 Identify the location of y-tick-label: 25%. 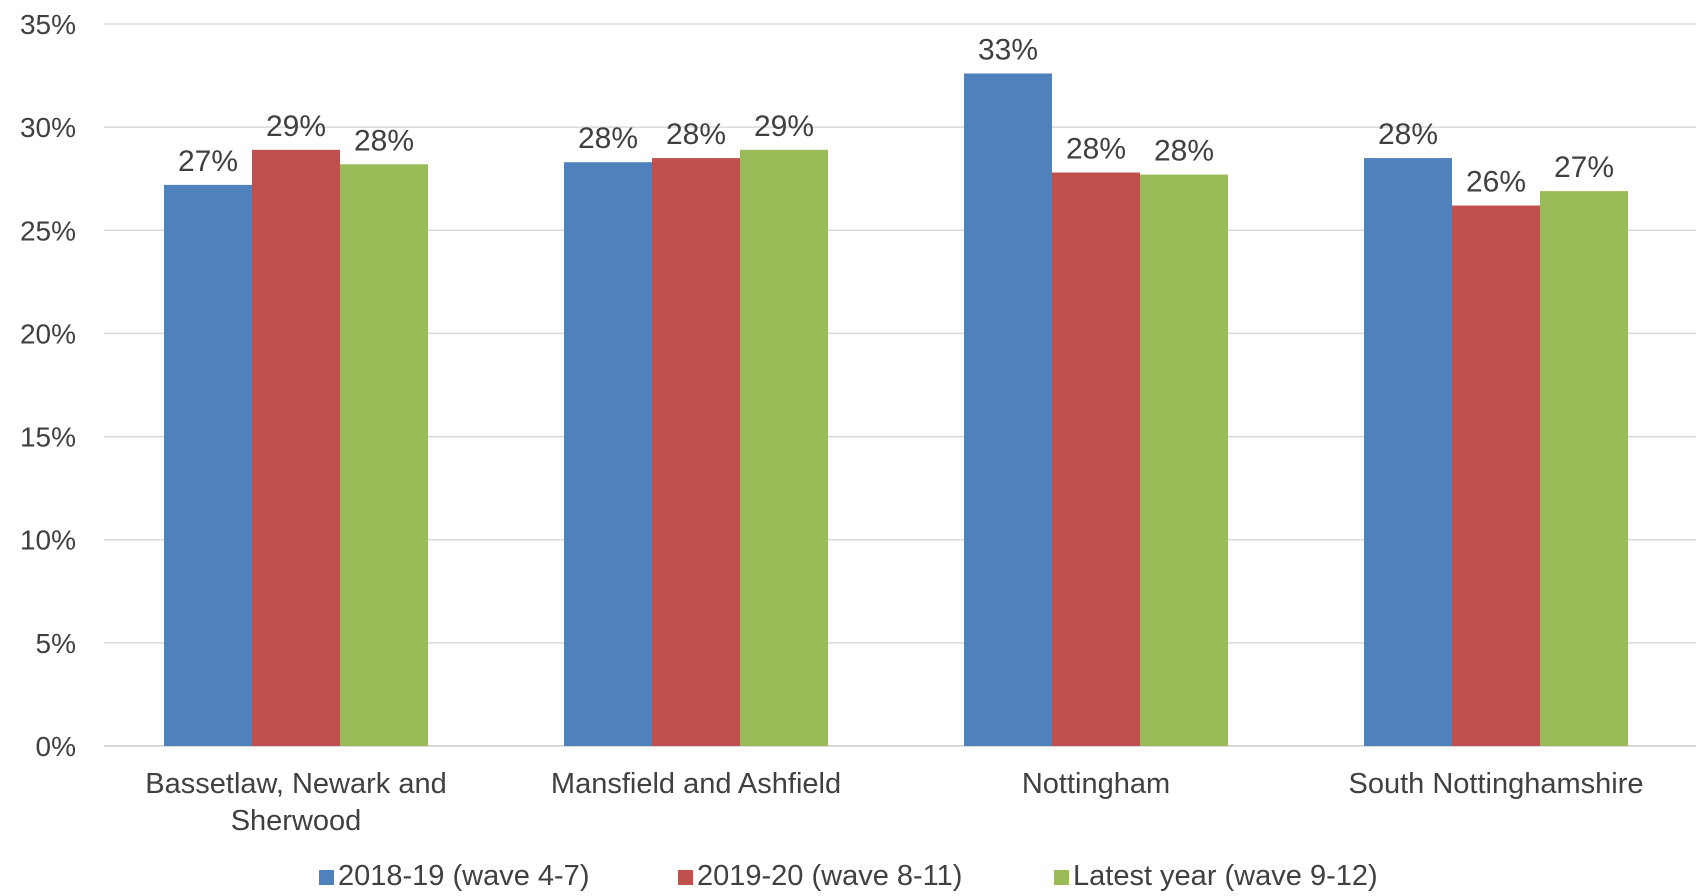
(48, 230).